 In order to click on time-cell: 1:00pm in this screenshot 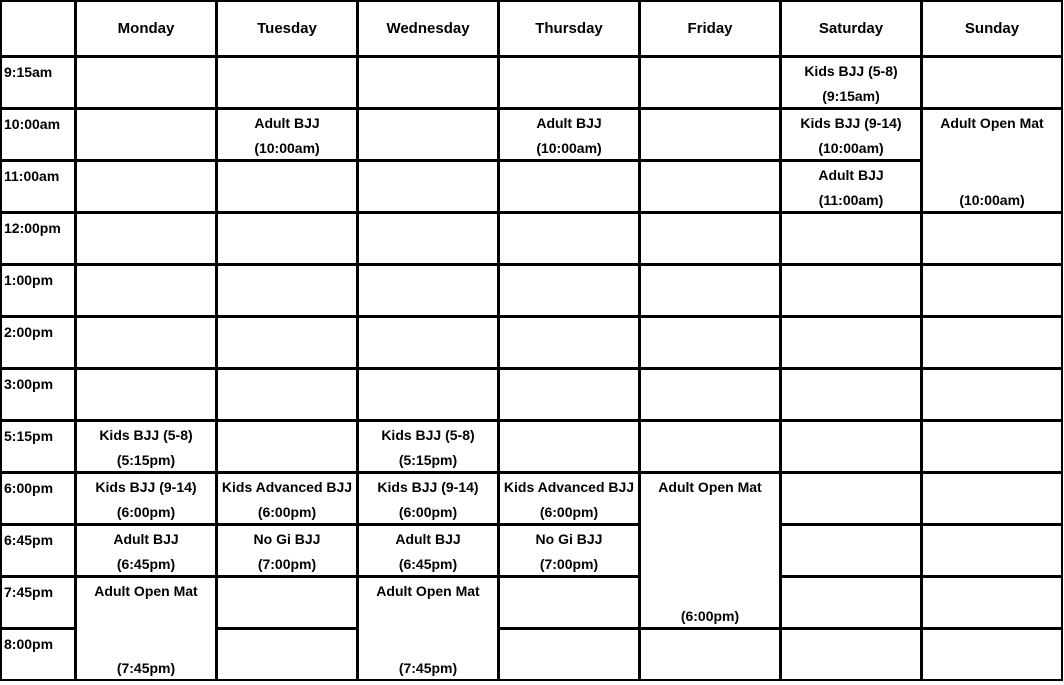, I will do `click(38, 290)`.